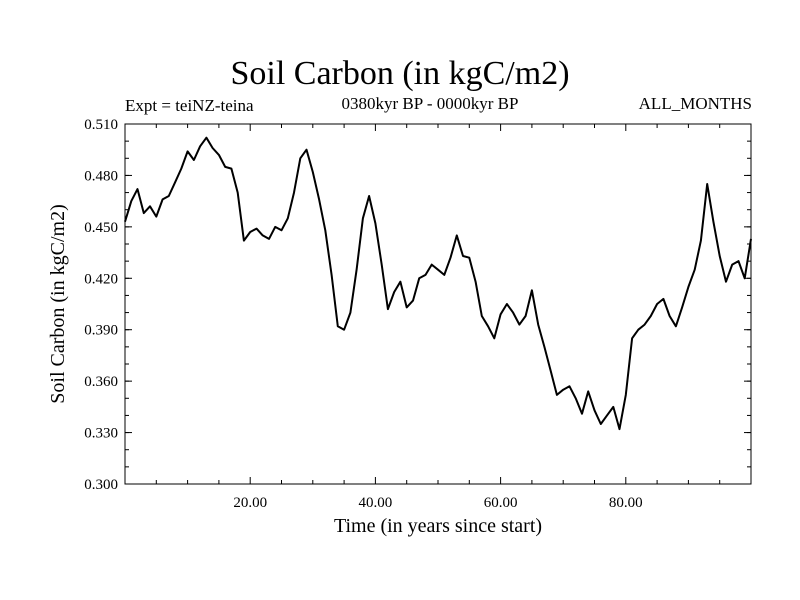  Describe the element at coordinates (376, 503) in the screenshot. I see `x-tick-label: 40.00` at that location.